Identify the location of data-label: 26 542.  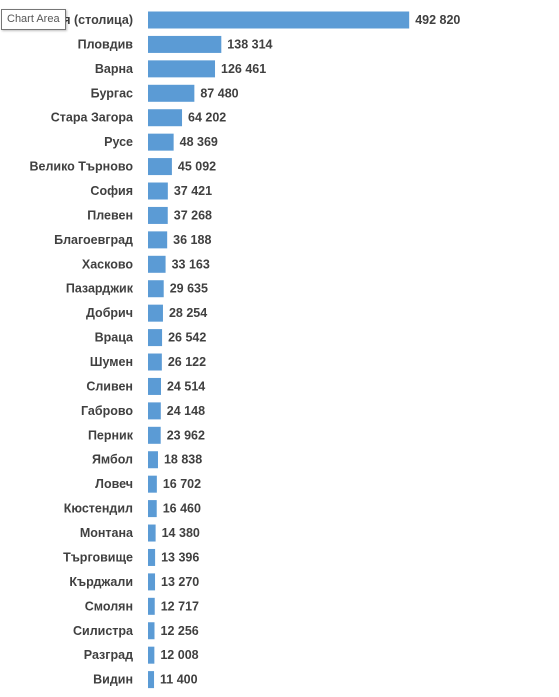
(187, 338).